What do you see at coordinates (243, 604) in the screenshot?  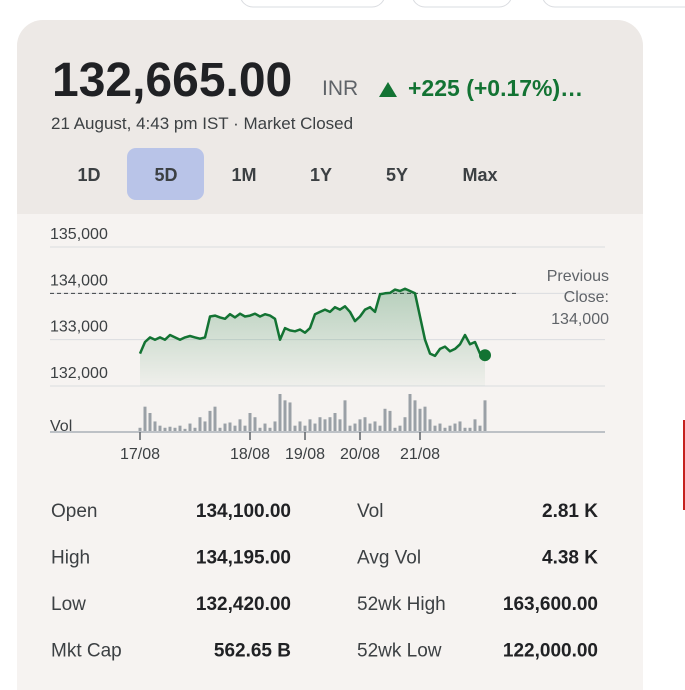 I see `stat-value: 132,420.00` at bounding box center [243, 604].